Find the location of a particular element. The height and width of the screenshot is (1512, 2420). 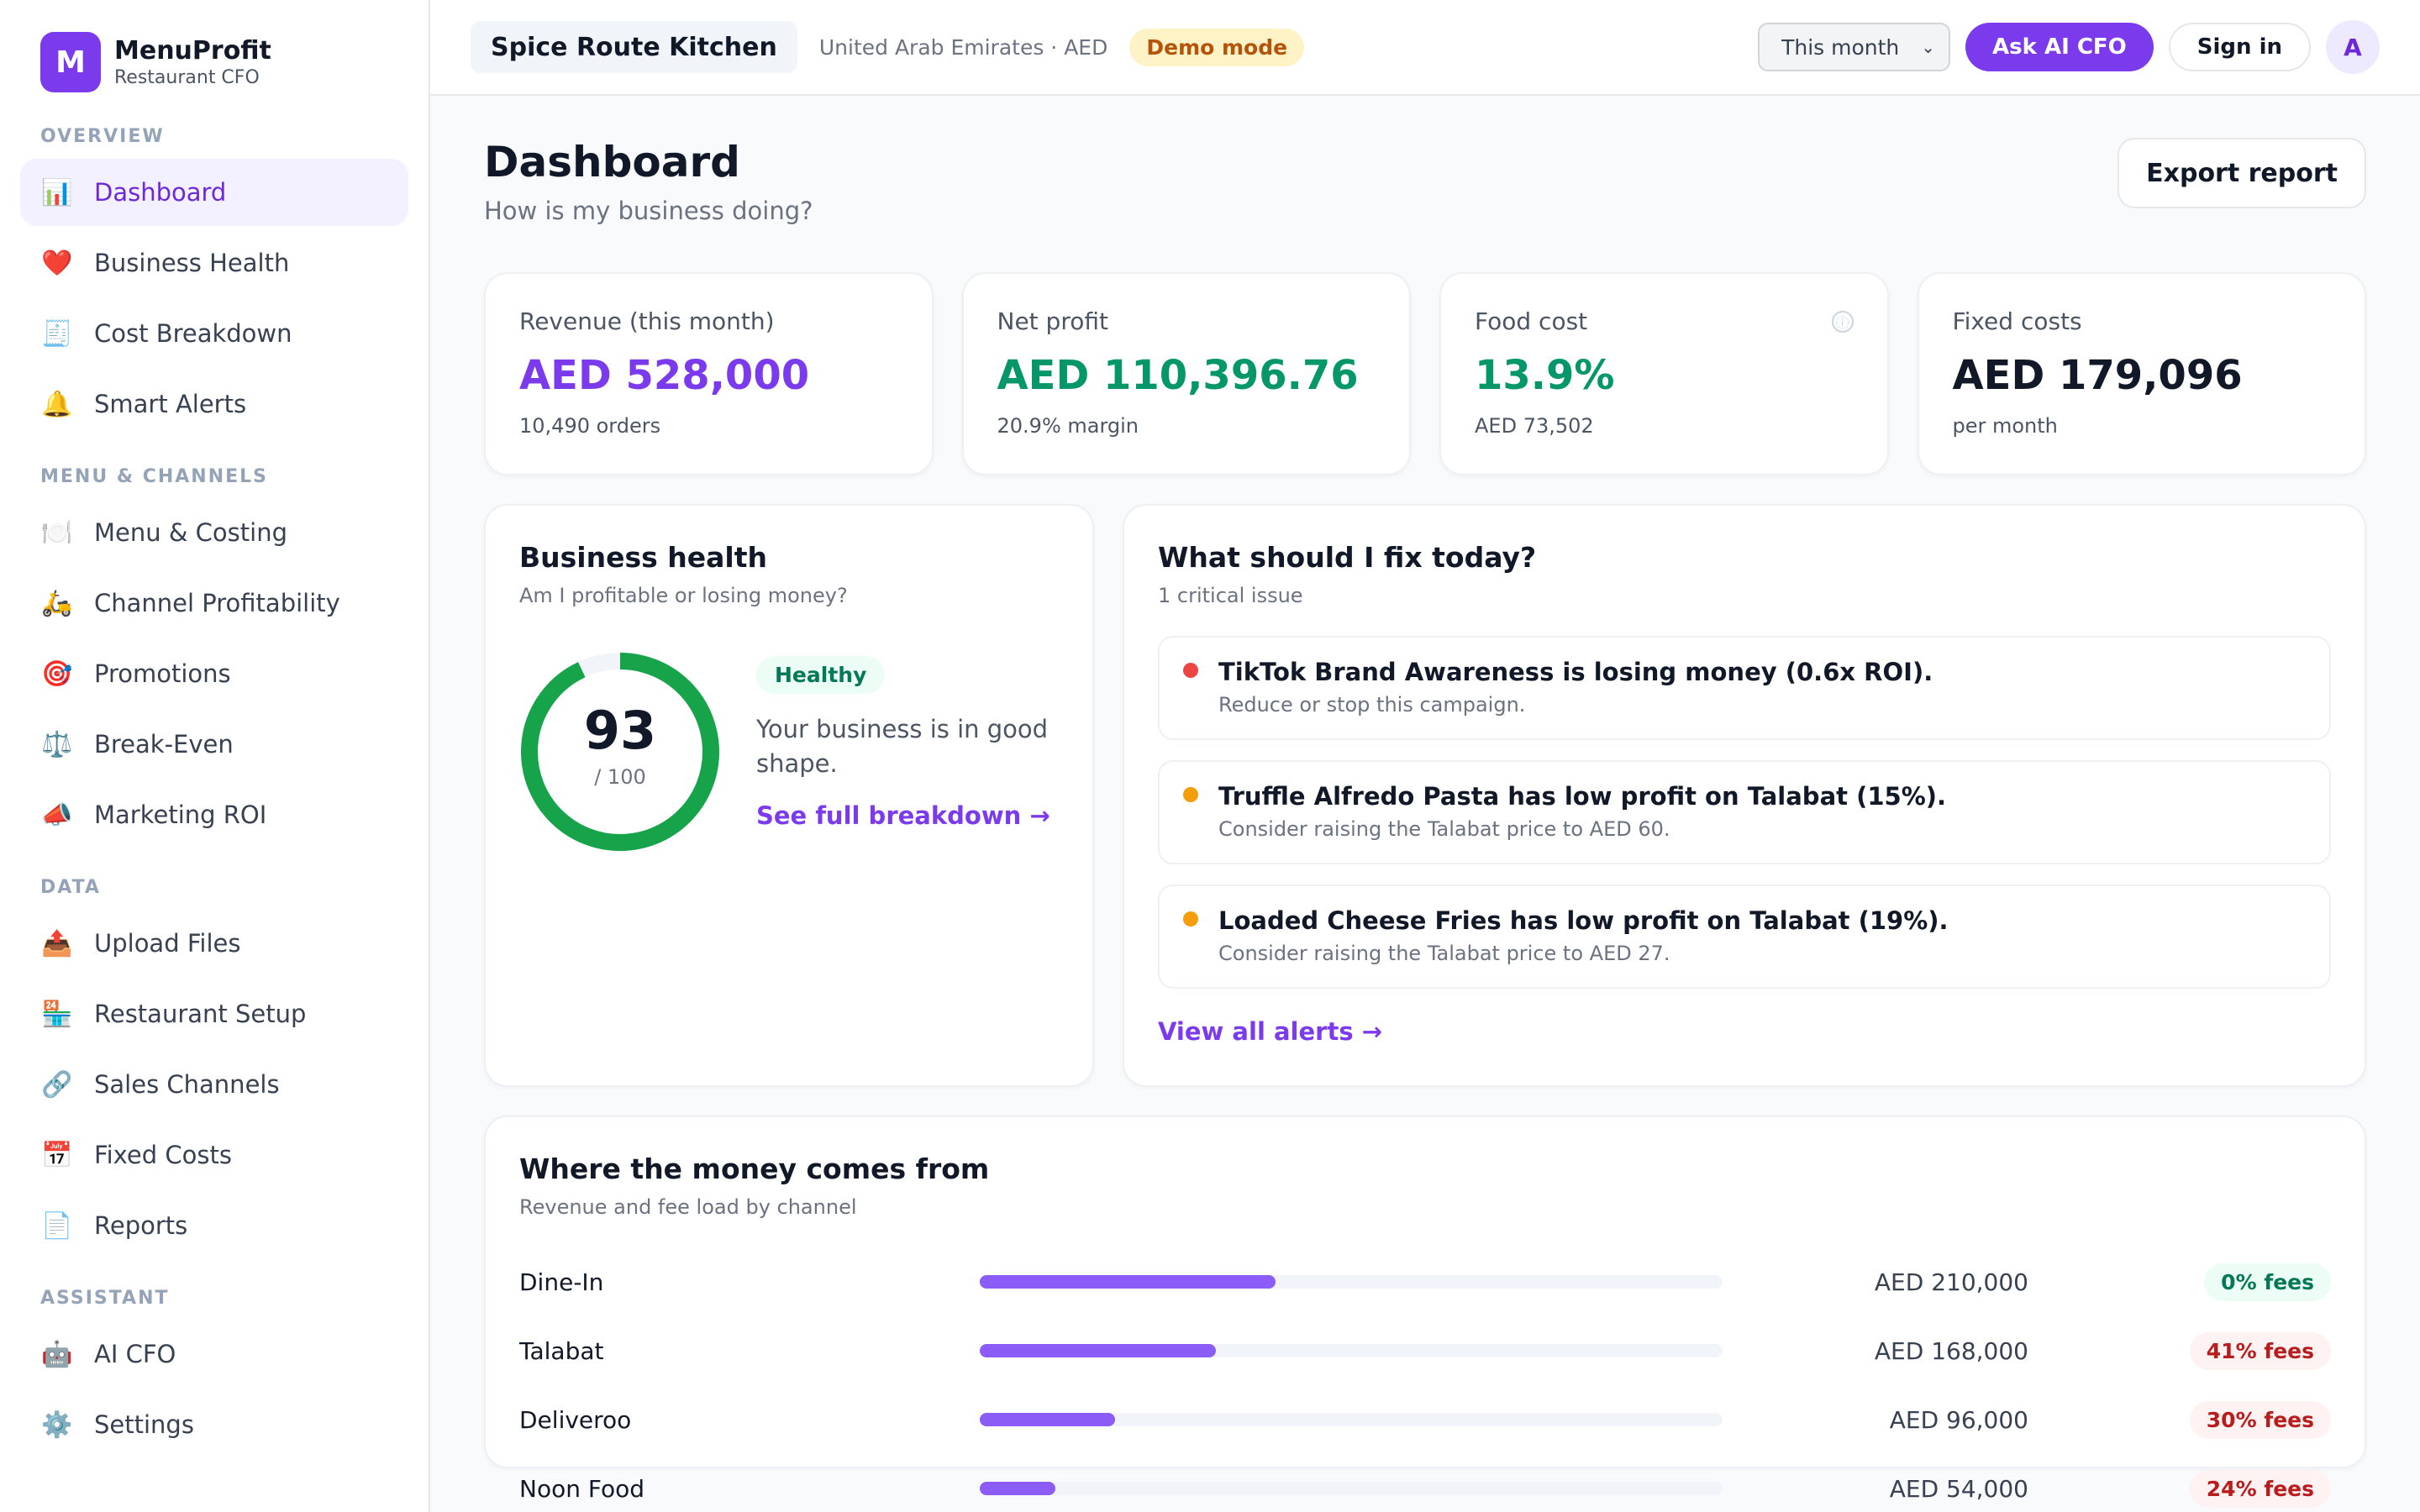

nav-section-title: ASSISTANT is located at coordinates (105, 1298).